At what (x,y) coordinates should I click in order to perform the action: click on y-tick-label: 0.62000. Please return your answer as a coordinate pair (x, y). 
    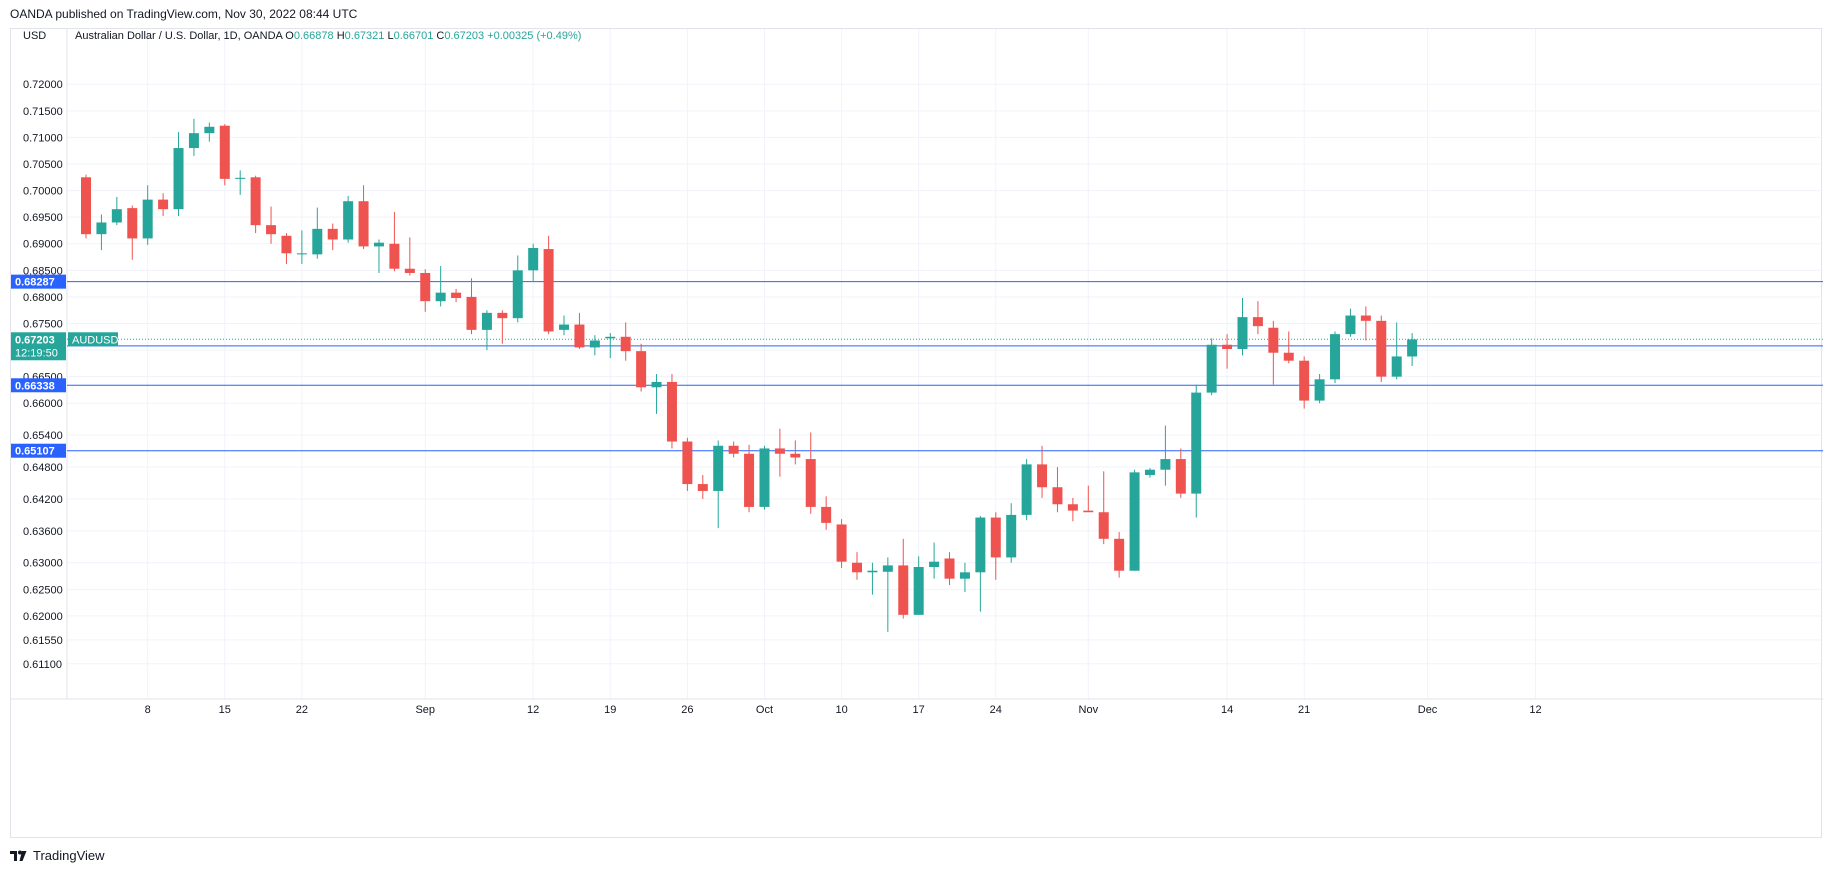
    Looking at the image, I should click on (43, 617).